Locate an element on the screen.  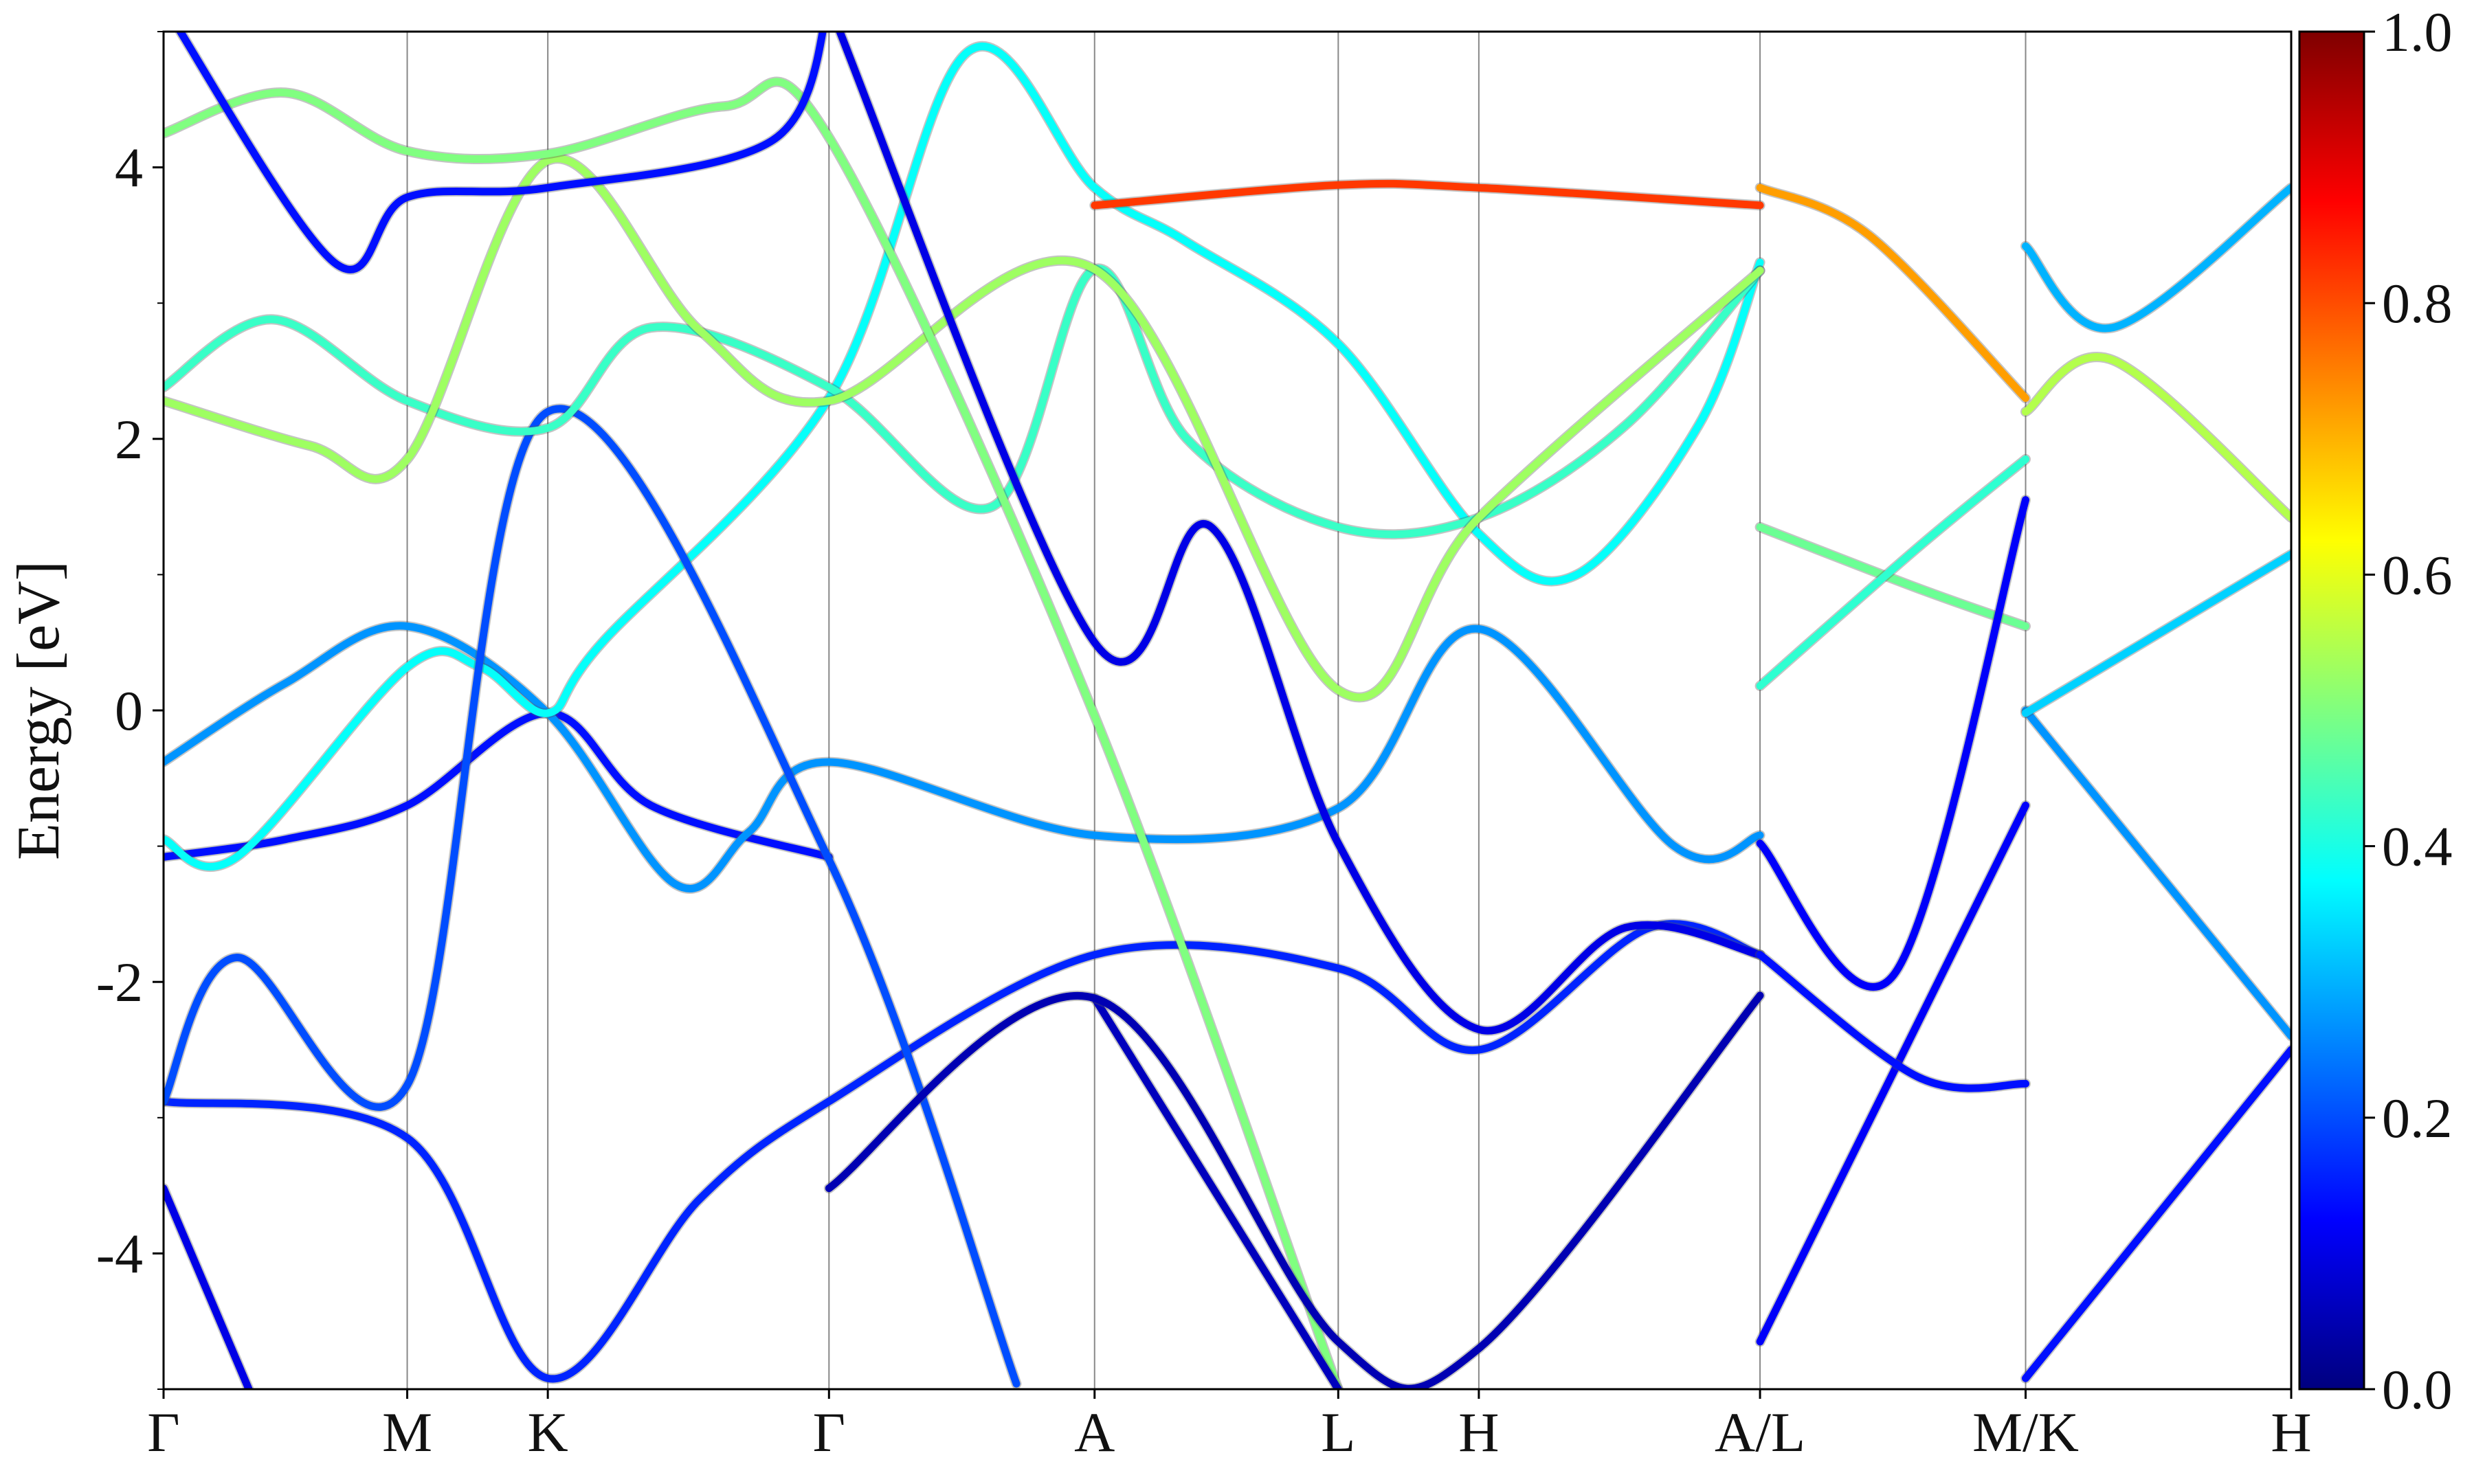
colorbar-tick-label: 0.0 is located at coordinates (2417, 1389).